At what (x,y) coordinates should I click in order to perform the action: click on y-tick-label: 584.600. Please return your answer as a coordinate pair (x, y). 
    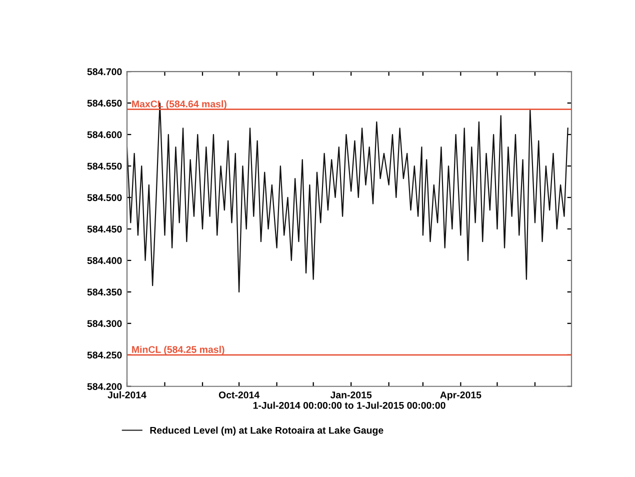
    Looking at the image, I should click on (104, 134).